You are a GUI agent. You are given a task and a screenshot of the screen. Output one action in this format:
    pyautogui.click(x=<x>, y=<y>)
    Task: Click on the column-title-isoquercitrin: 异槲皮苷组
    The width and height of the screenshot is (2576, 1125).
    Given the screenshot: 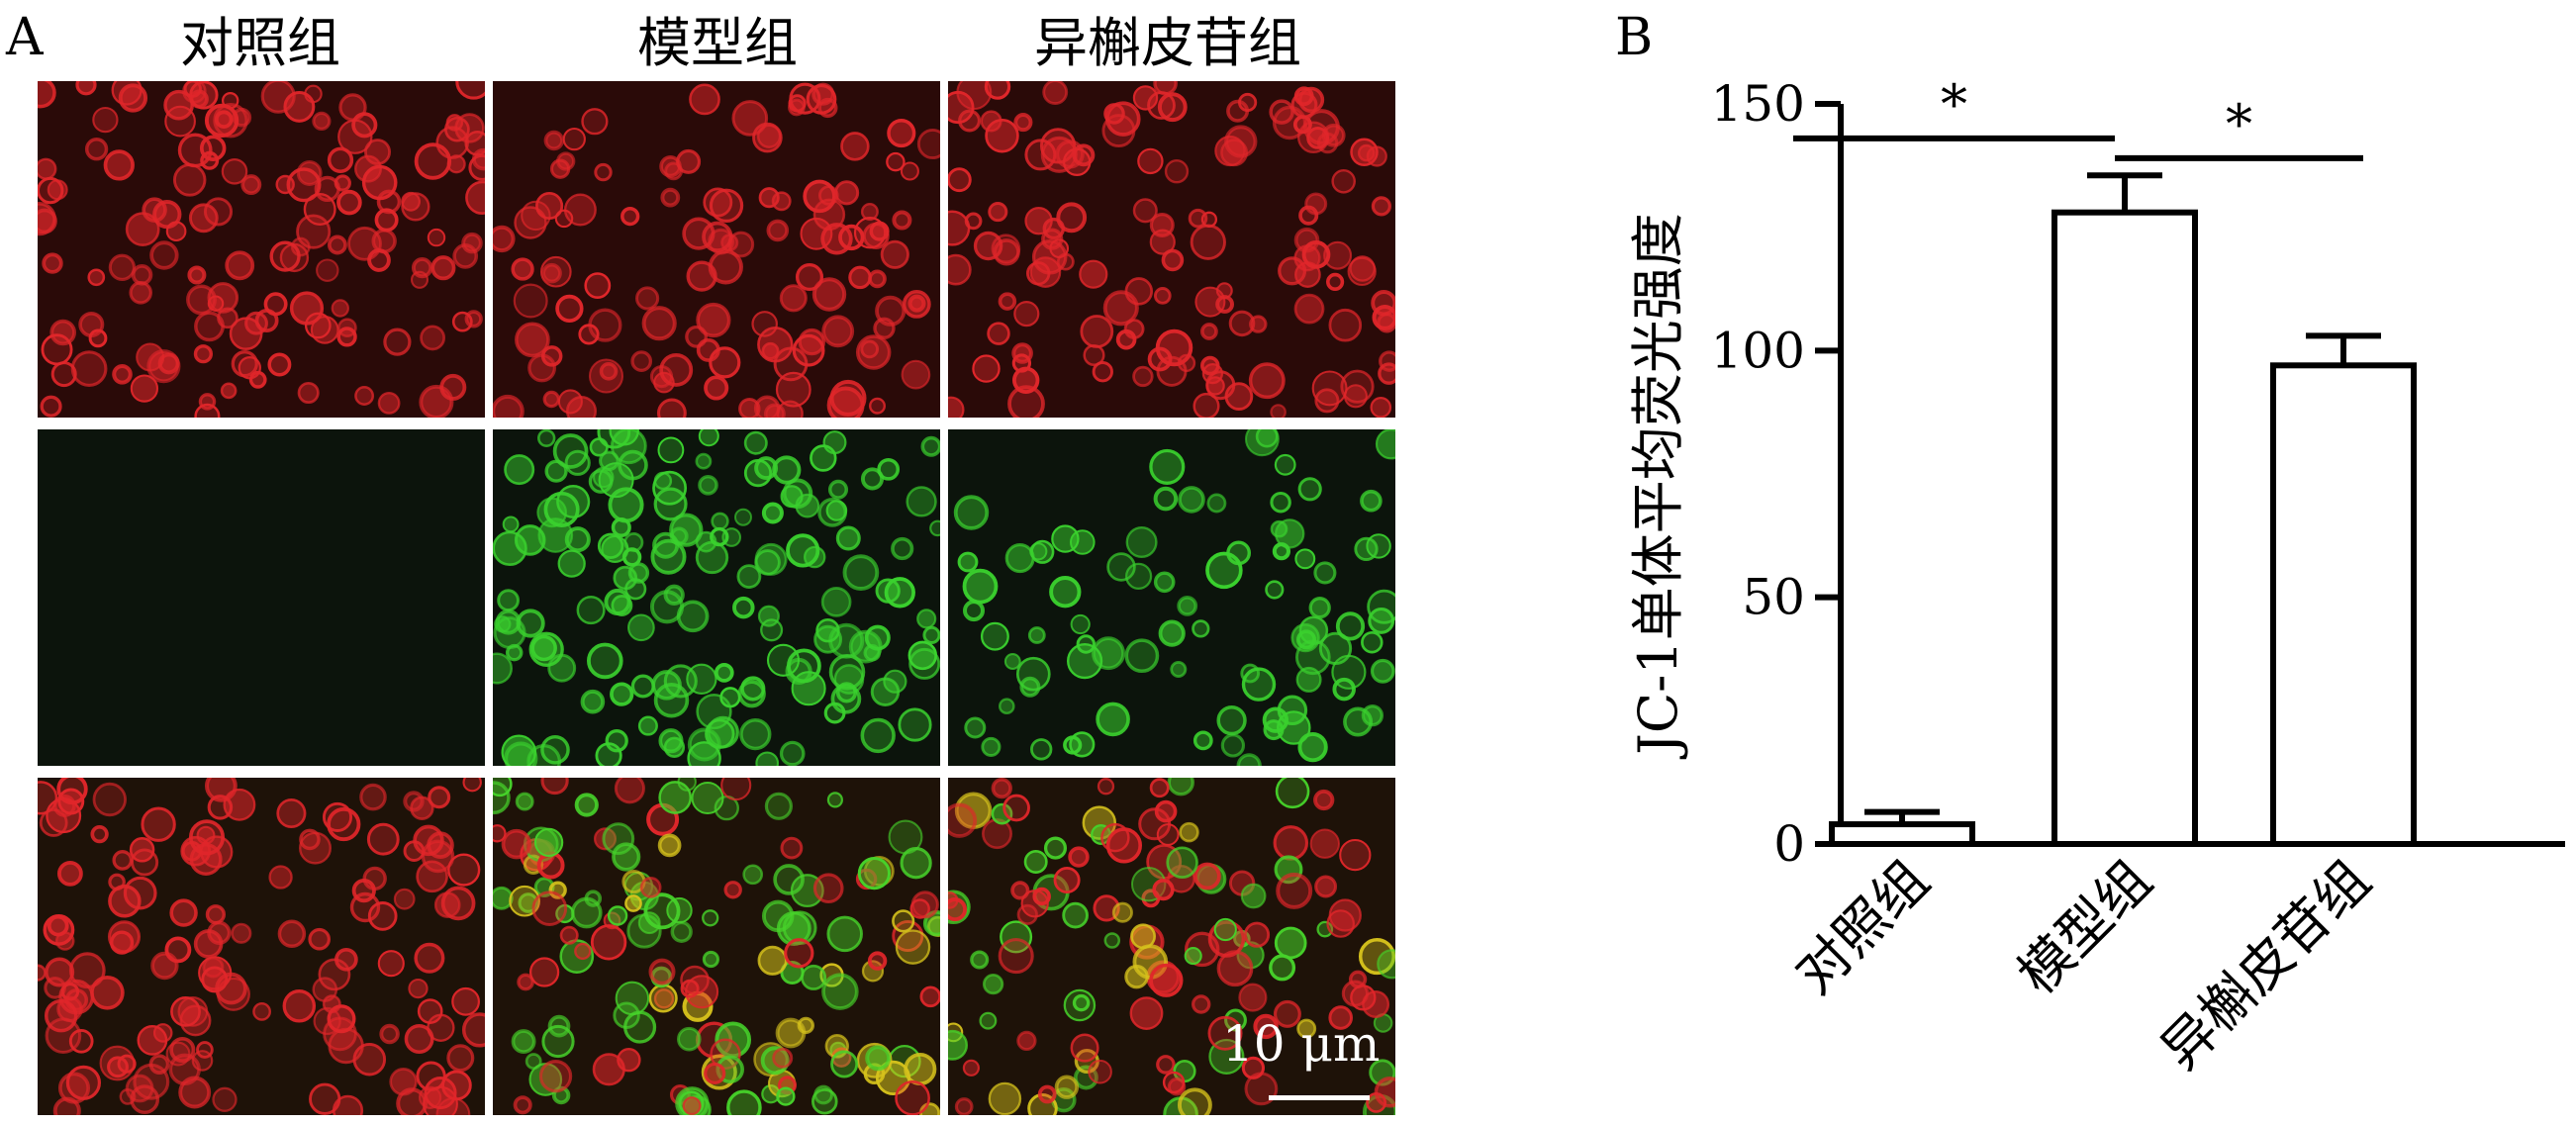 What is the action you would take?
    pyautogui.click(x=1167, y=43)
    